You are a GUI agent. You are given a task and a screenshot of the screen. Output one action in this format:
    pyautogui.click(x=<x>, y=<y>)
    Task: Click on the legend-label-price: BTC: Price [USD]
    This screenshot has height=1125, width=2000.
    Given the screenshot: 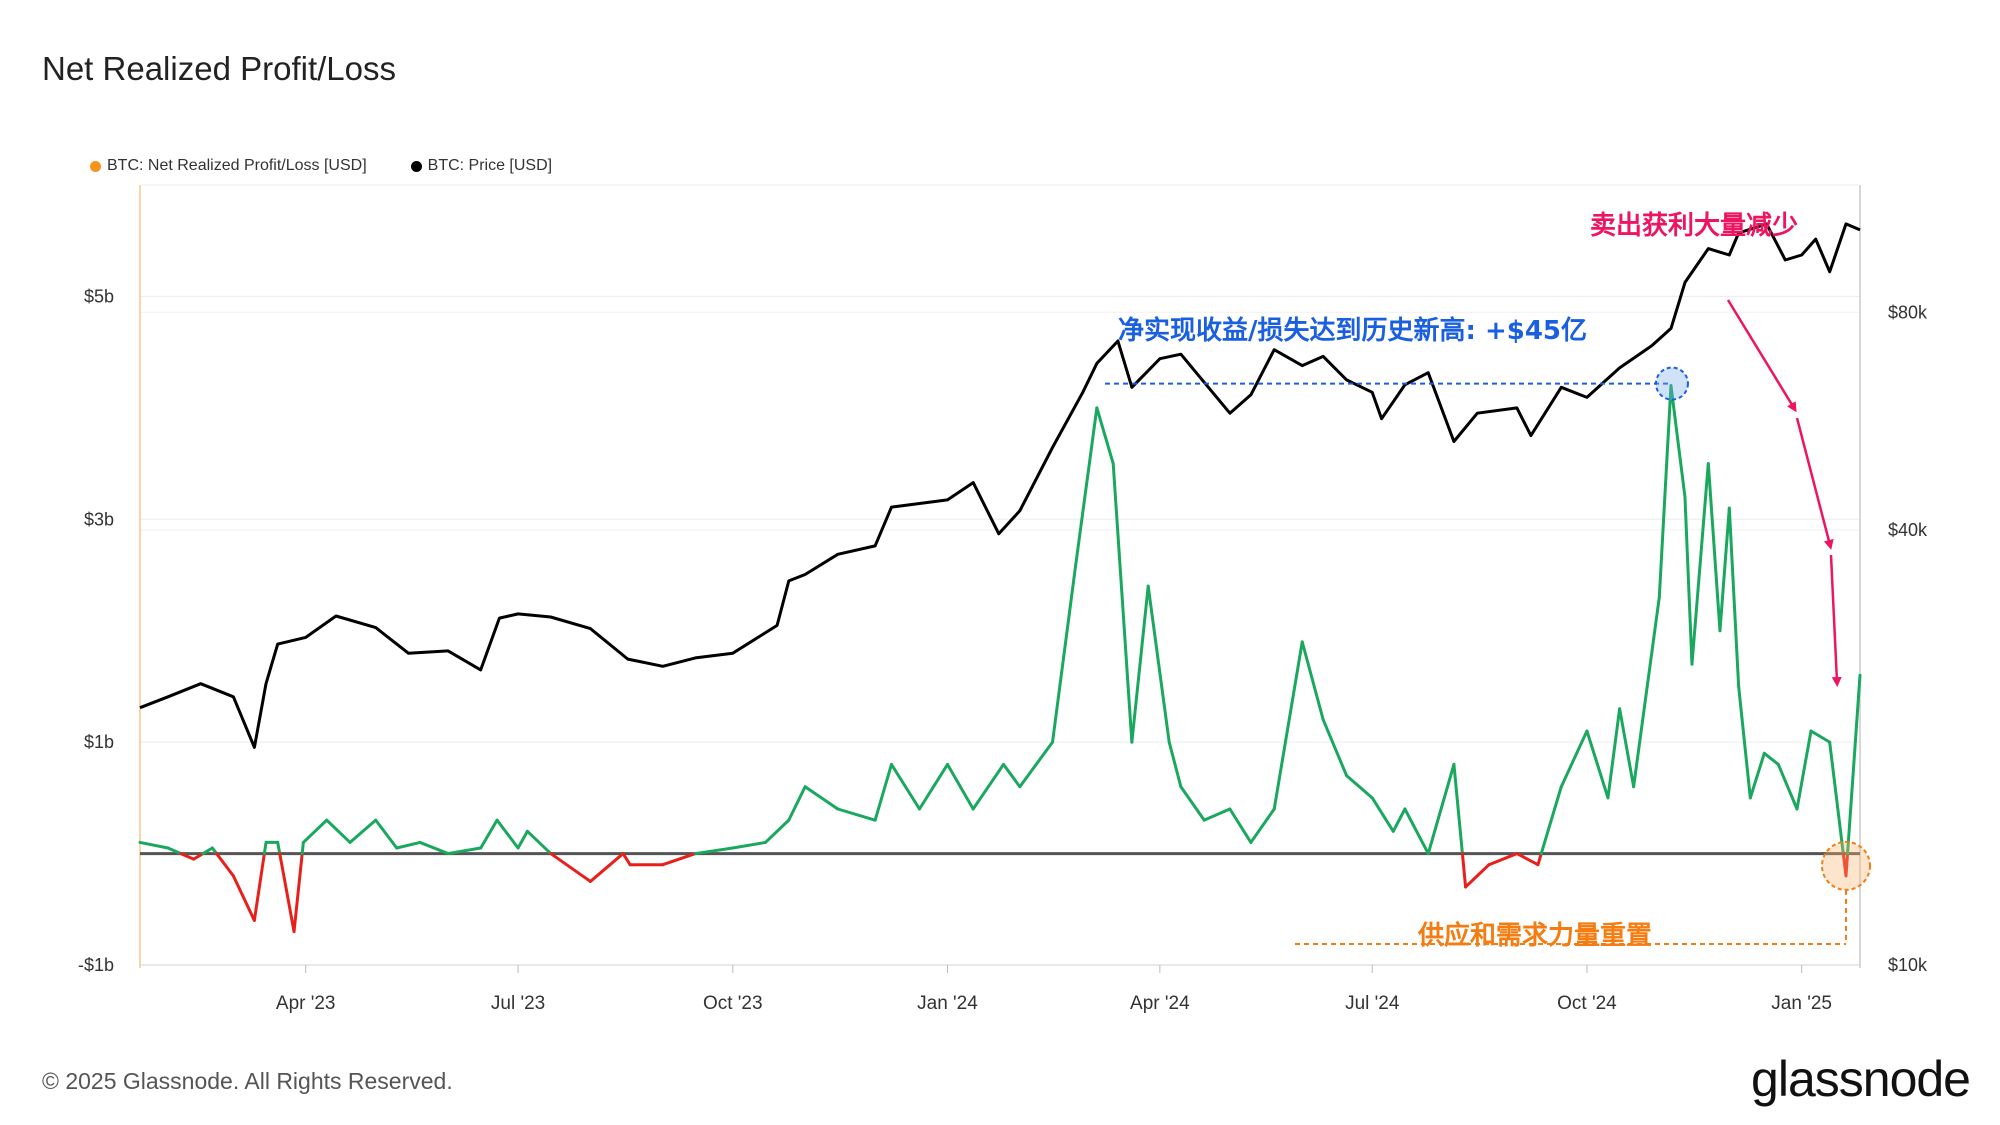 What is the action you would take?
    pyautogui.click(x=490, y=165)
    